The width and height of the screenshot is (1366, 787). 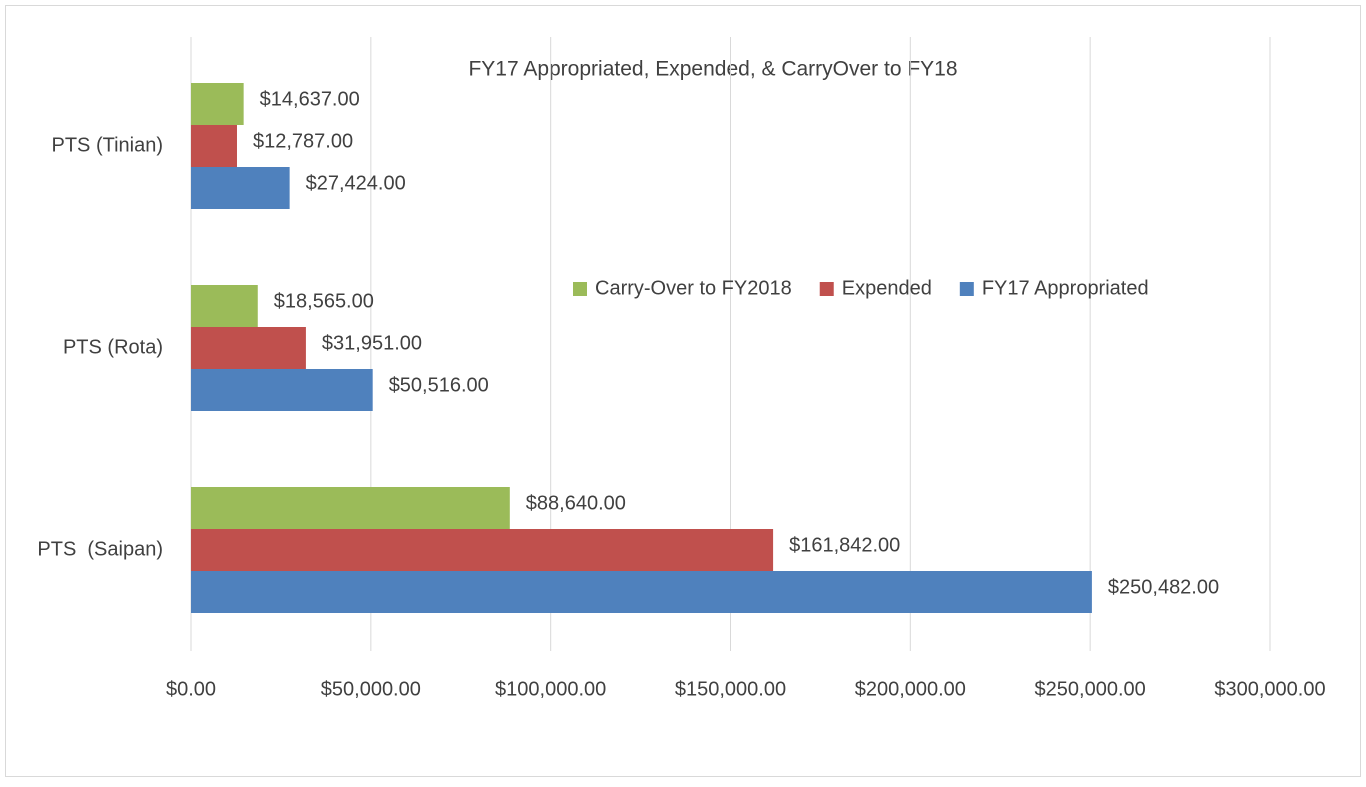 What do you see at coordinates (303, 141) in the screenshot?
I see `data-label: $12,787.00` at bounding box center [303, 141].